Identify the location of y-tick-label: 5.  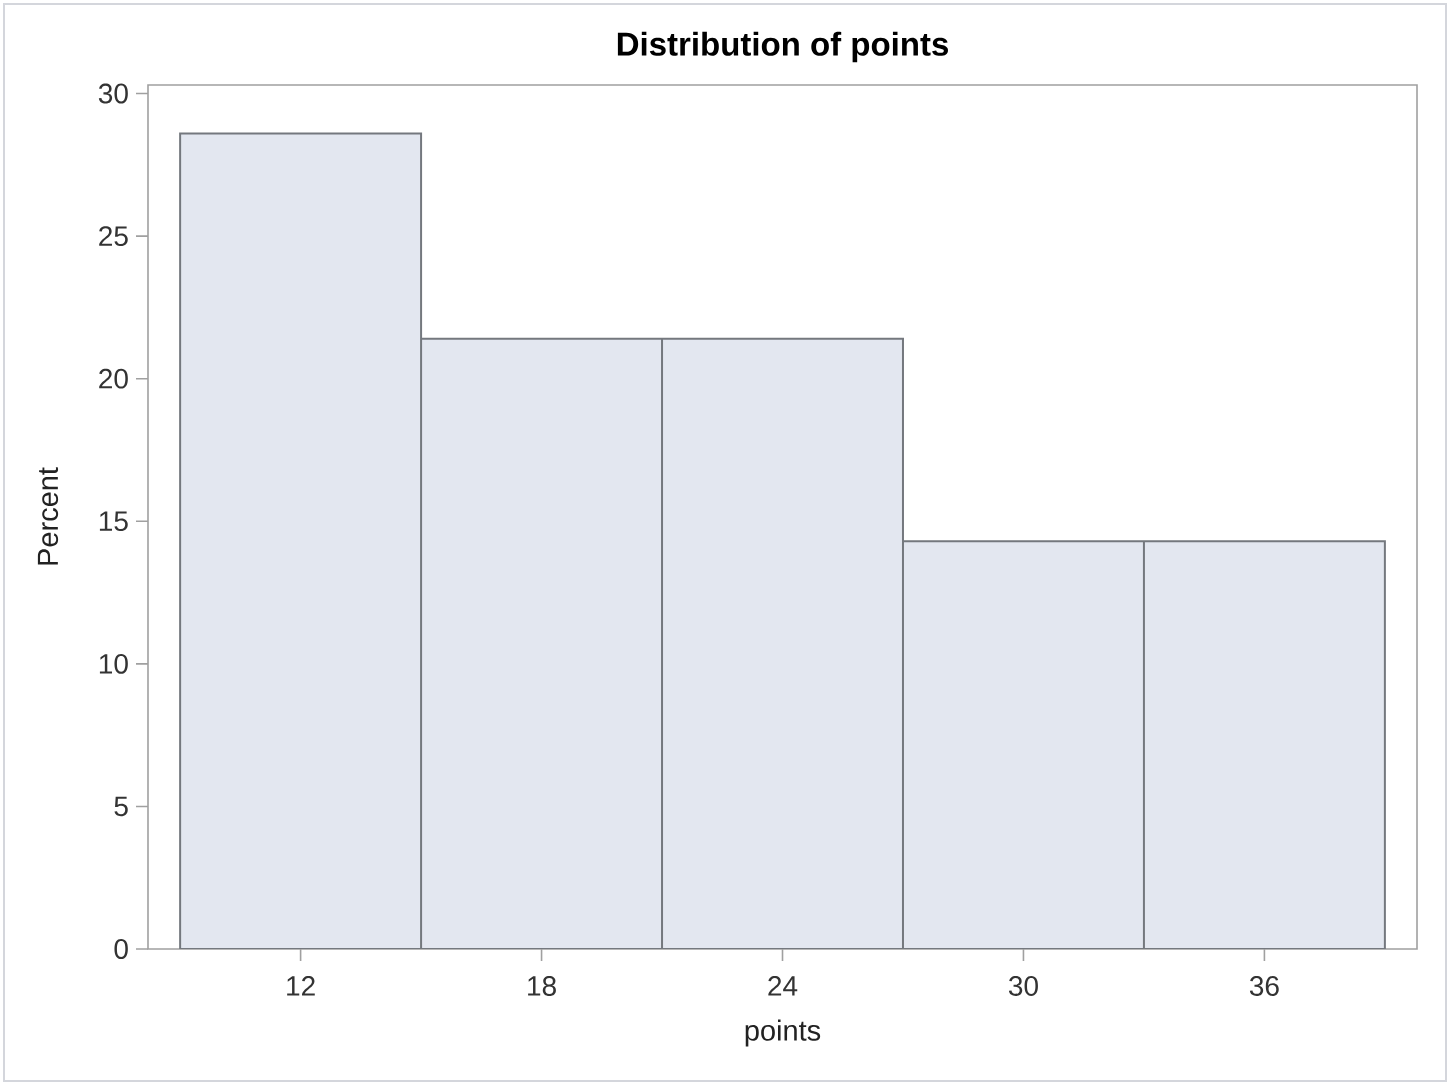
(121, 806).